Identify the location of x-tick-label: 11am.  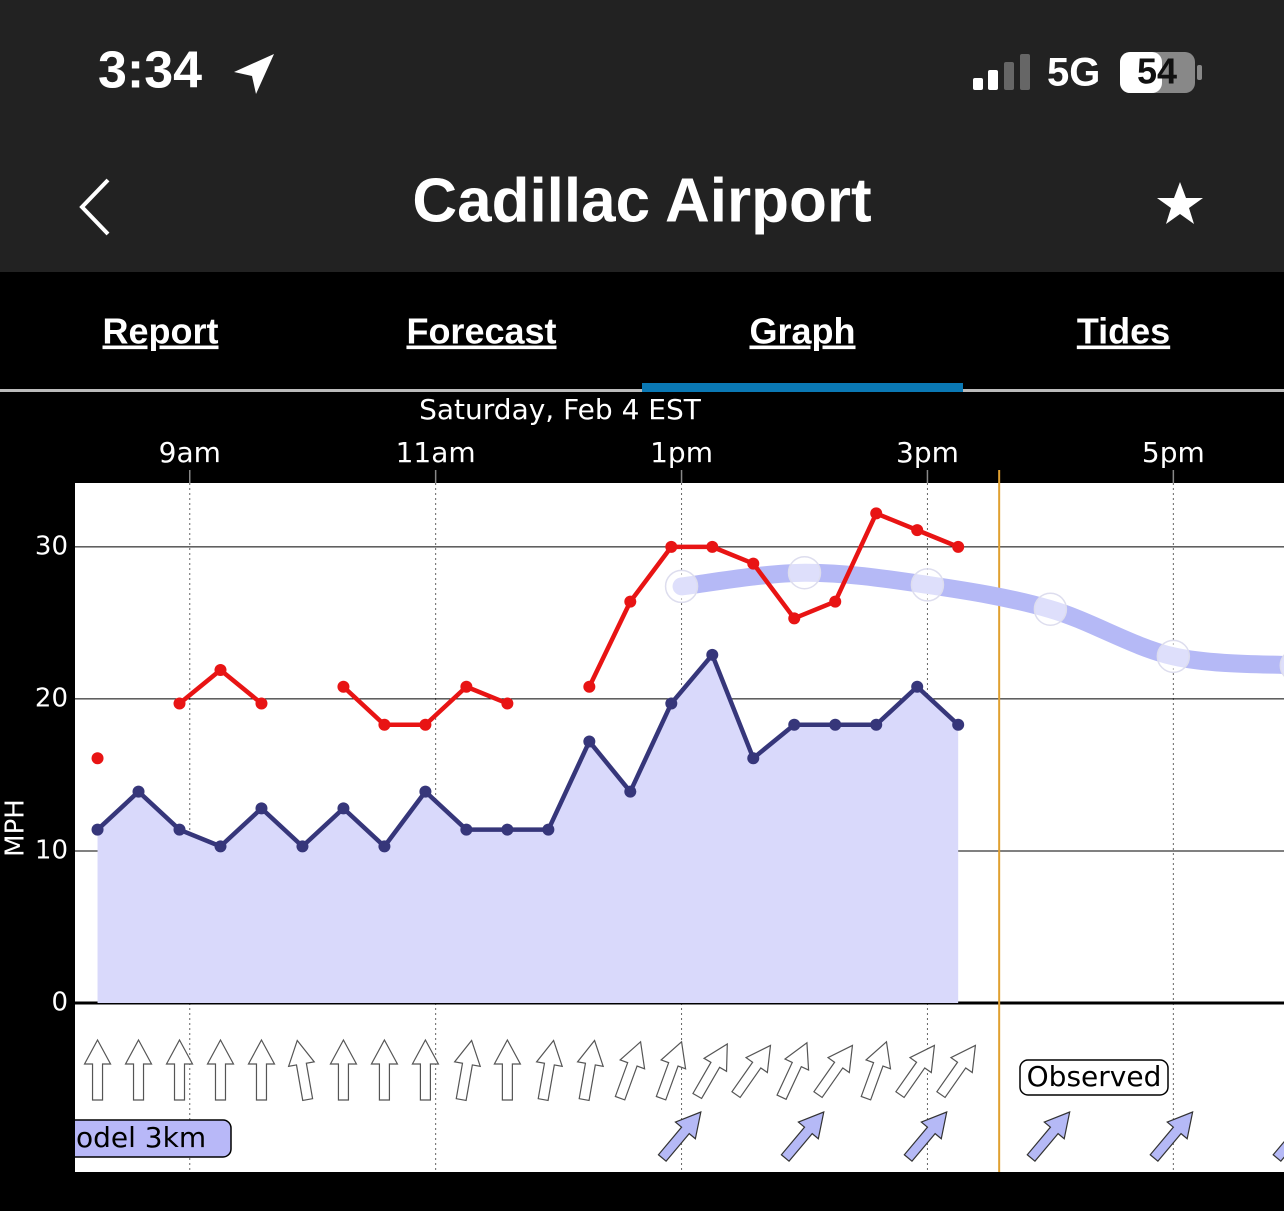
(436, 452).